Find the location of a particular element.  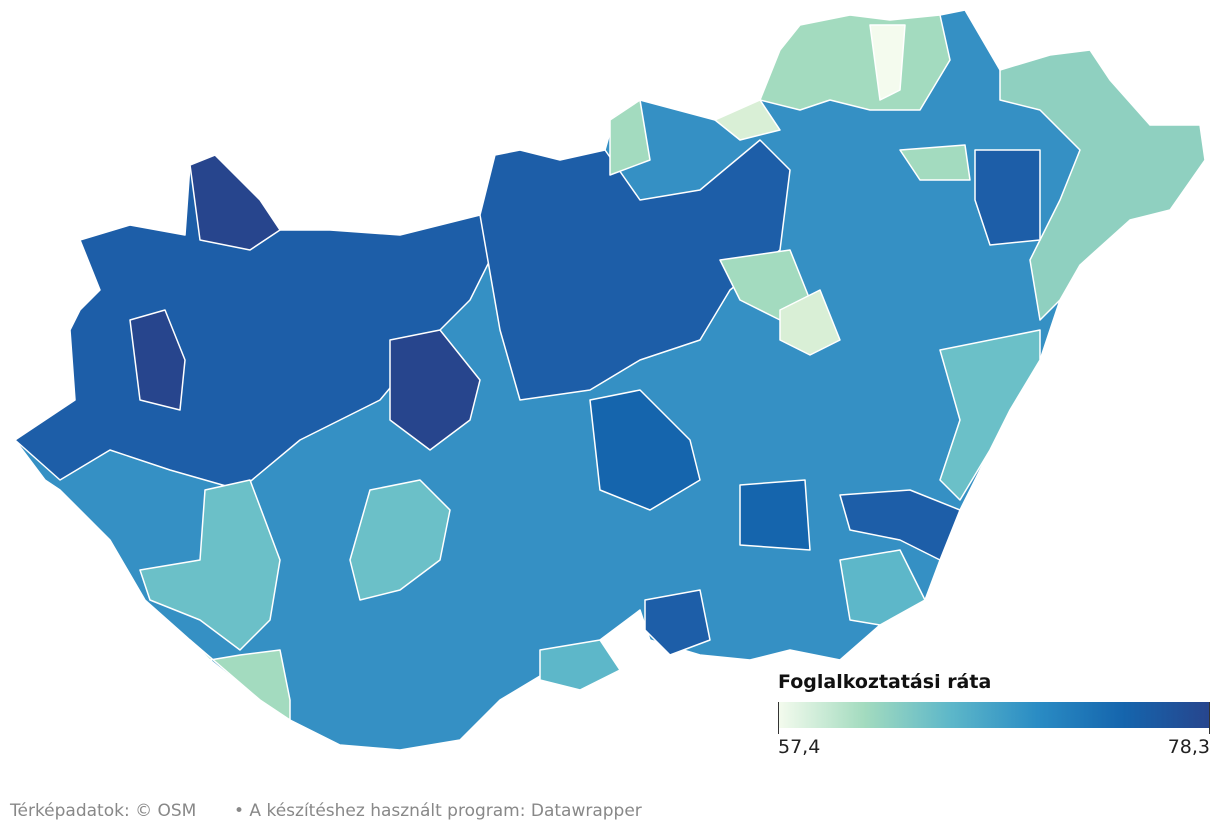

legend-min-label: 57,4 is located at coordinates (799, 747).